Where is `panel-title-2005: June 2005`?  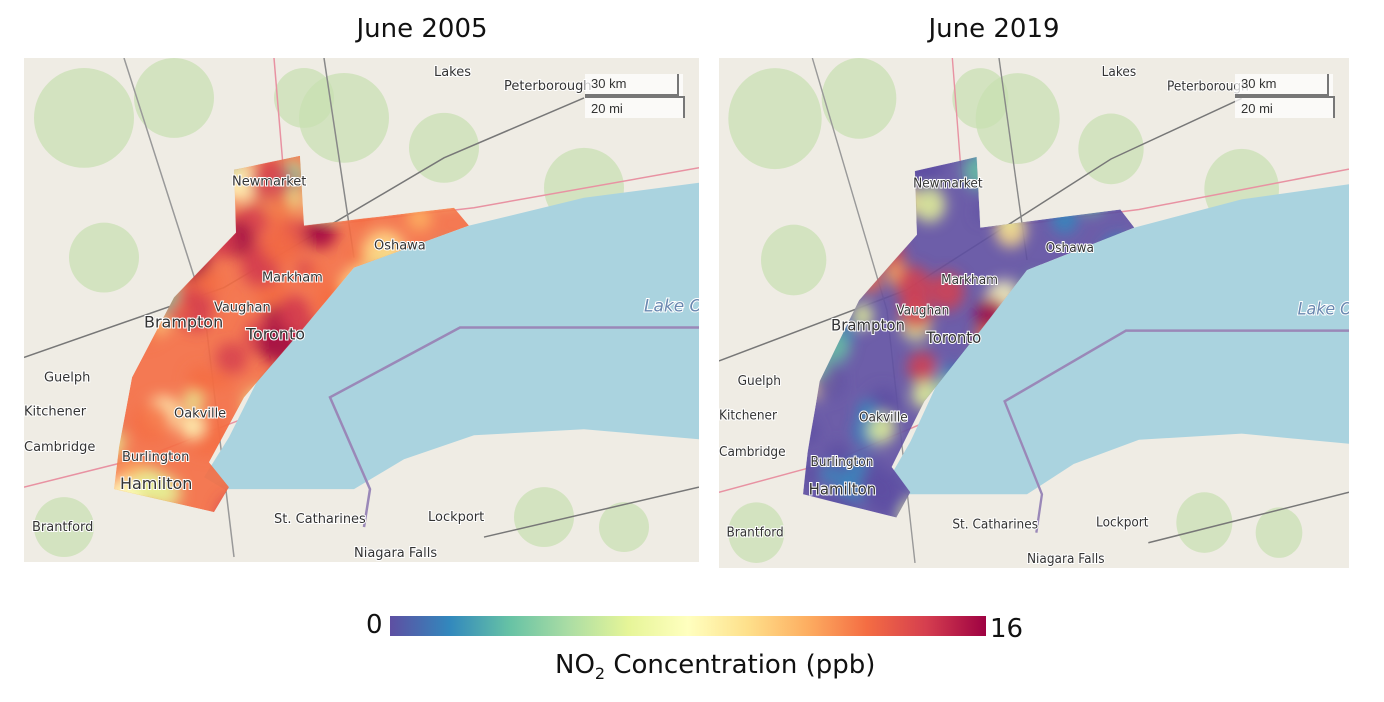 panel-title-2005: June 2005 is located at coordinates (422, 29).